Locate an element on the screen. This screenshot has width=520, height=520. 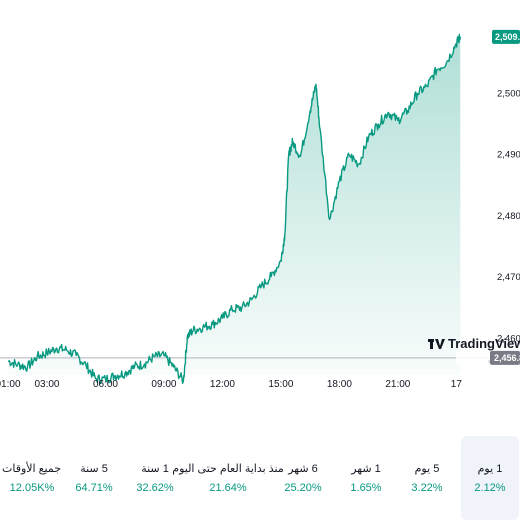
previous-close-value: 2,456.80 is located at coordinates (507, 358).